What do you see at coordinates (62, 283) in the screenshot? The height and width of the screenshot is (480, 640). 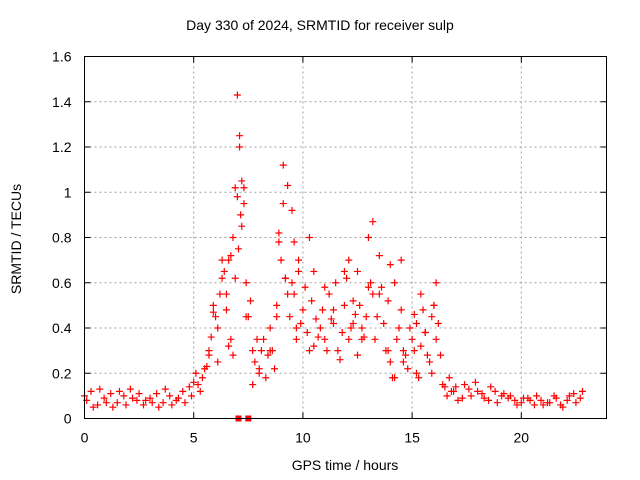 I see `y-tick-label: 0.6` at bounding box center [62, 283].